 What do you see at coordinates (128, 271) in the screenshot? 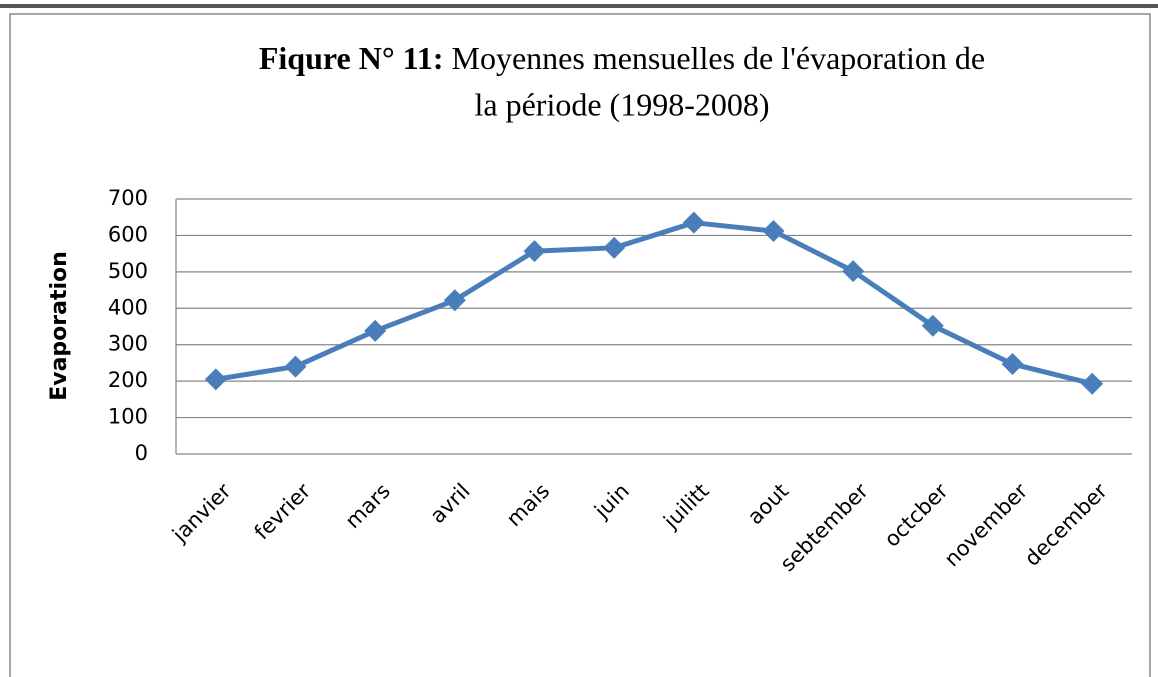
I see `y-tick-label: 500` at bounding box center [128, 271].